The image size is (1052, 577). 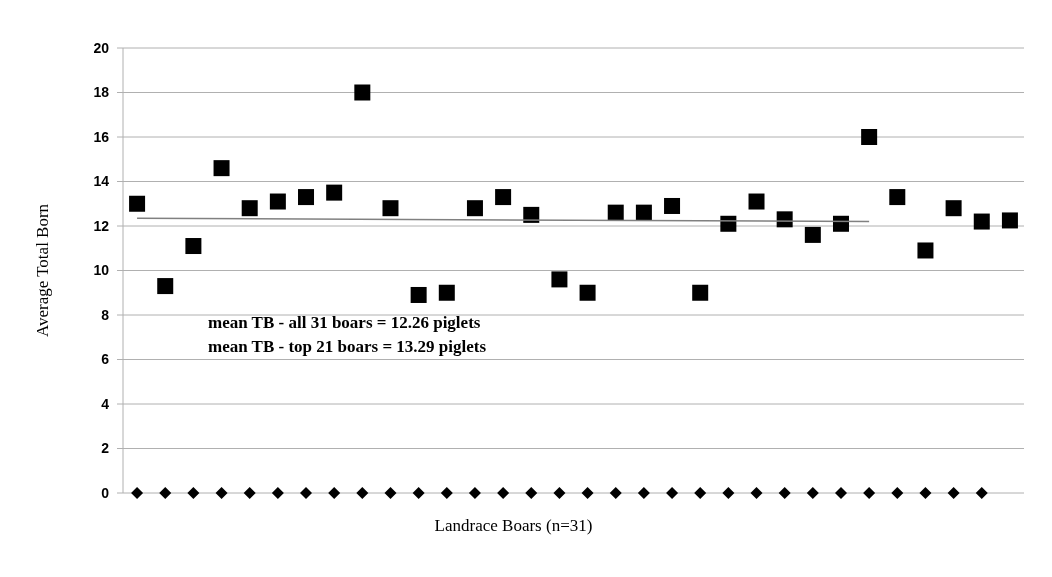 What do you see at coordinates (101, 47) in the screenshot?
I see `y-tick-label: 20` at bounding box center [101, 47].